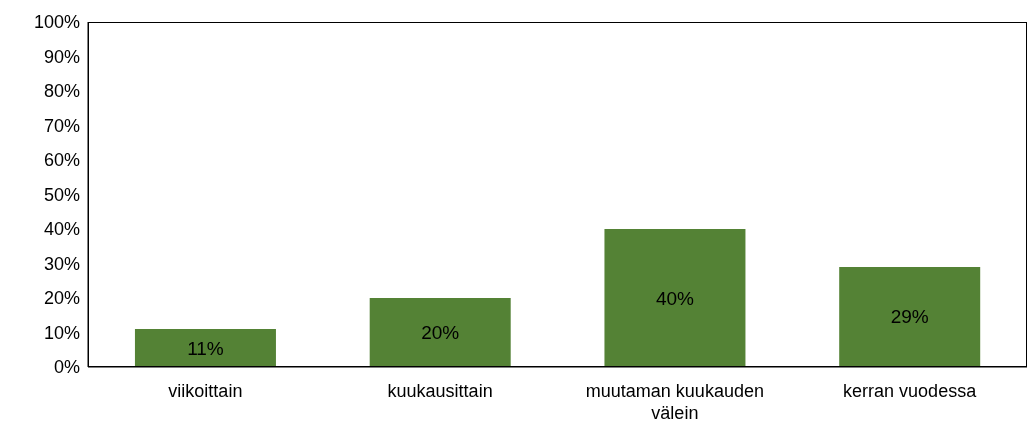  I want to click on y-tick-label: 100%, so click(56, 22).